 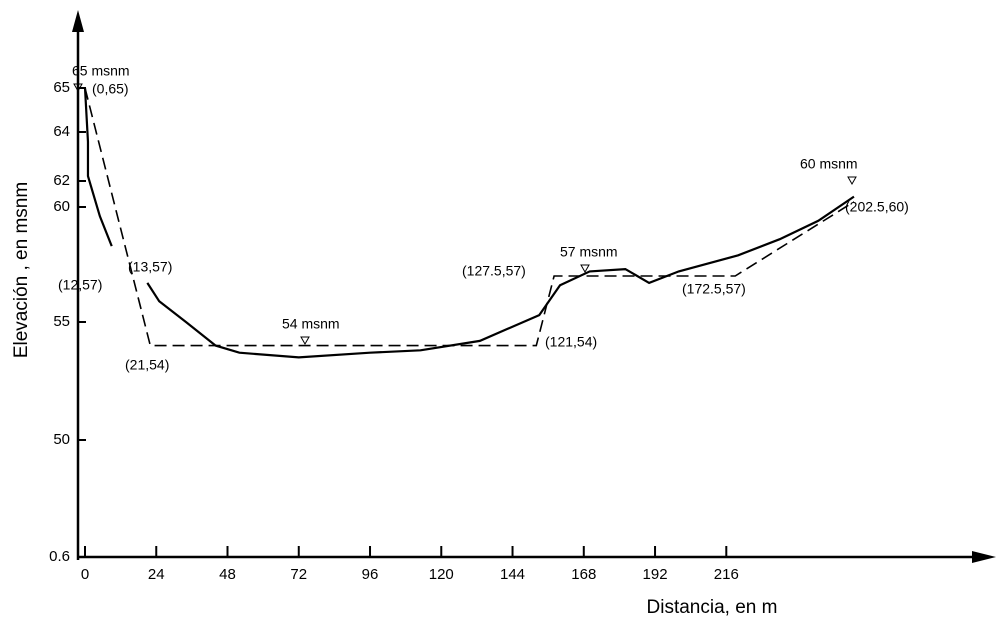 What do you see at coordinates (441, 574) in the screenshot?
I see `x-tick-label: 120` at bounding box center [441, 574].